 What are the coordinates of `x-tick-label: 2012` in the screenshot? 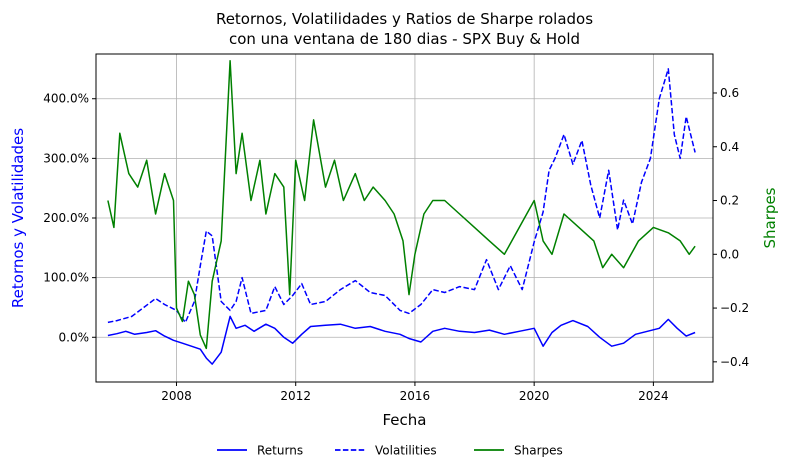 It's located at (295, 396).